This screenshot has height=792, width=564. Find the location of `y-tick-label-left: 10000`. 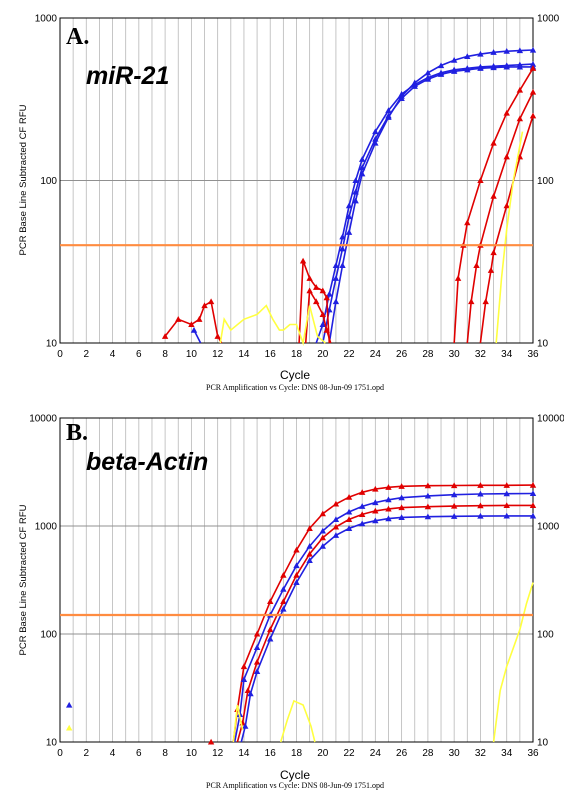

y-tick-label-left: 10000 is located at coordinates (43, 419).